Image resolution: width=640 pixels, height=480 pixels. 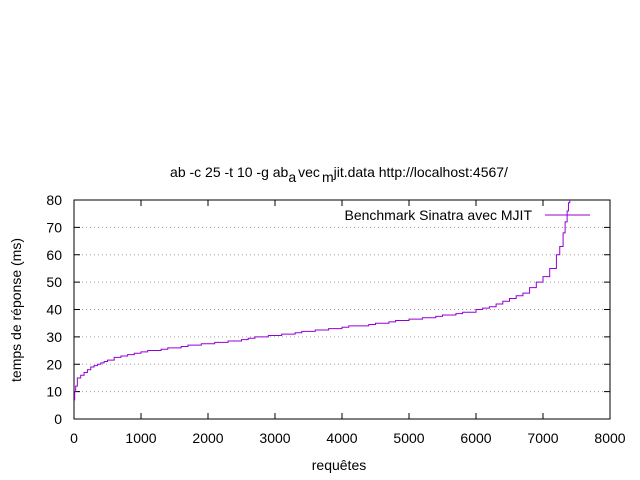 I want to click on y-tick-label: 70, so click(x=54, y=227).